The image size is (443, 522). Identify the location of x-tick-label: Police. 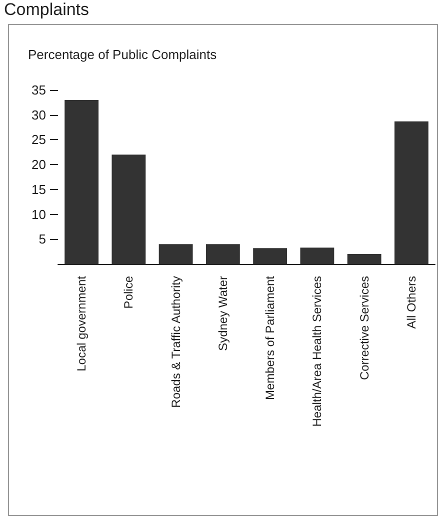
(129, 292).